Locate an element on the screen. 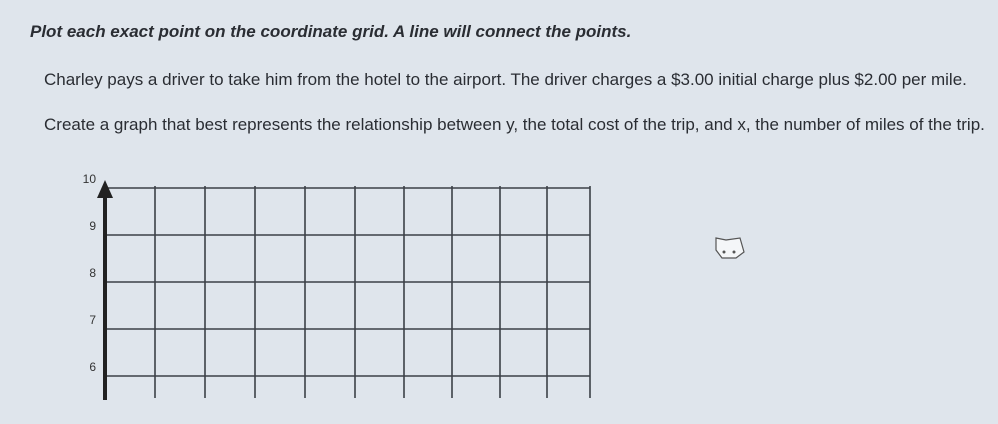 The image size is (998, 424). y-tick-label: 7 is located at coordinates (92, 320).